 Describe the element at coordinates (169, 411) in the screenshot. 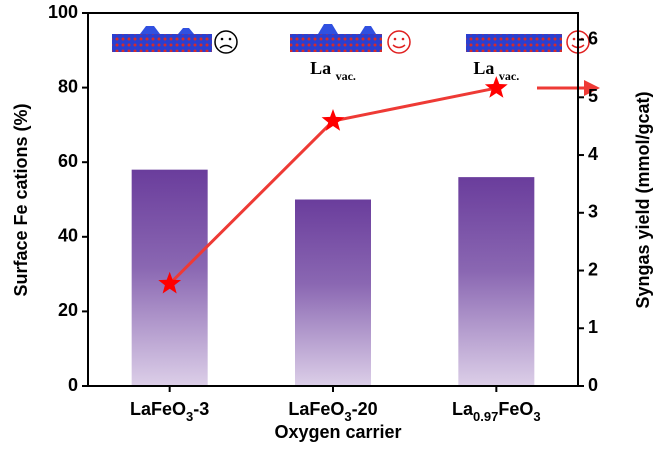

I see `x-tick-label: LaFeO3-3` at that location.